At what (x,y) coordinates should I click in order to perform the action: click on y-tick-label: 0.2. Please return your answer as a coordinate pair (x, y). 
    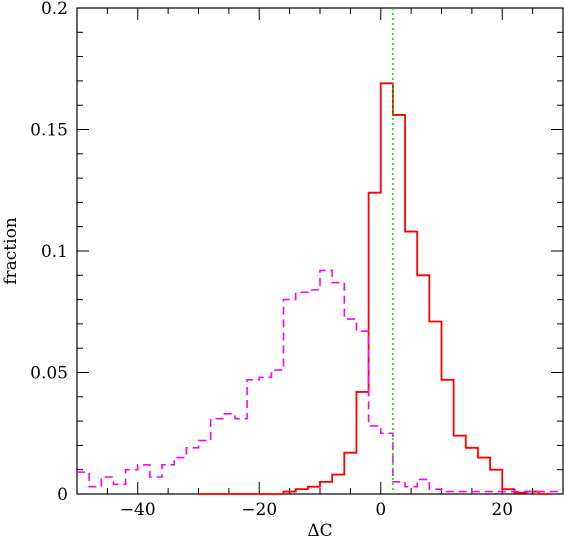
    Looking at the image, I should click on (54, 9).